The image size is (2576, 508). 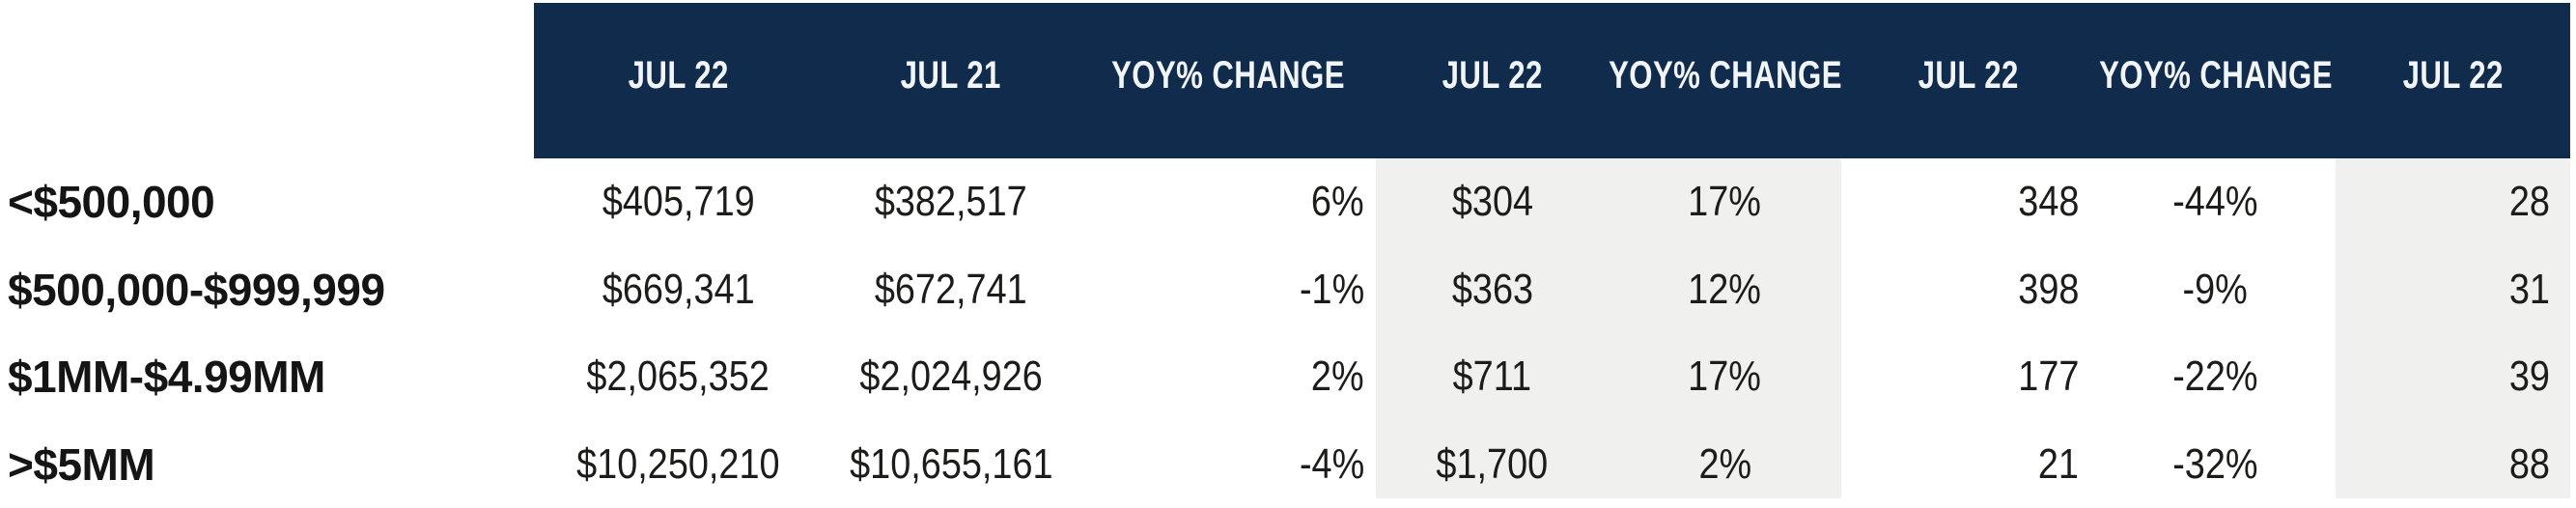 I want to click on col-header-jul22-days: JUL 22, so click(x=2453, y=79).